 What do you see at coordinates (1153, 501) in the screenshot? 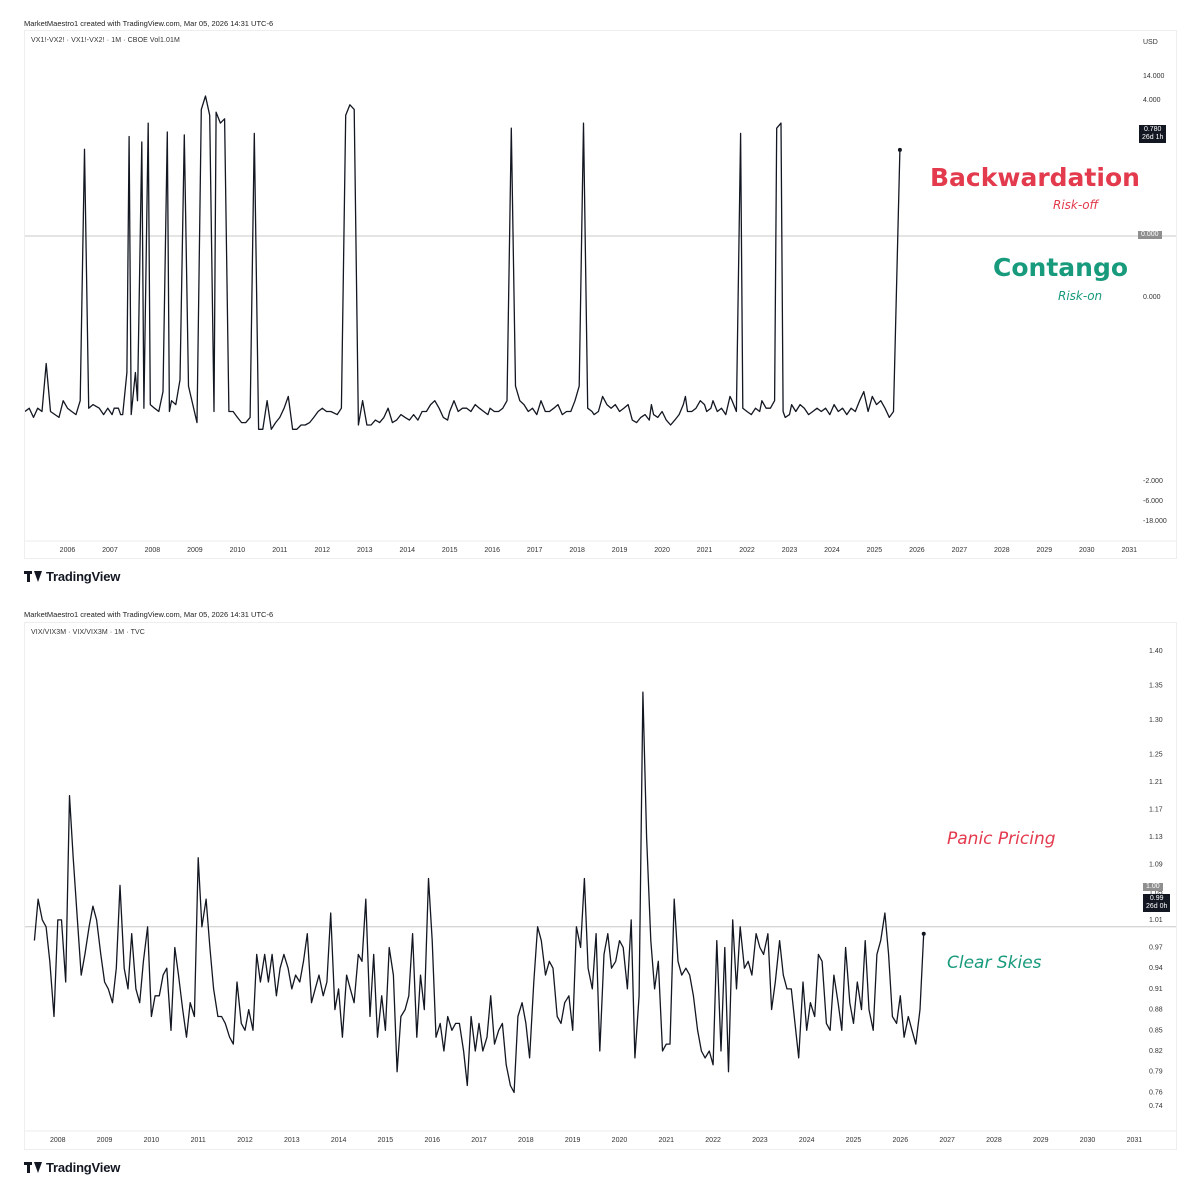
I see `y-tick-label: -6.000` at bounding box center [1153, 501].